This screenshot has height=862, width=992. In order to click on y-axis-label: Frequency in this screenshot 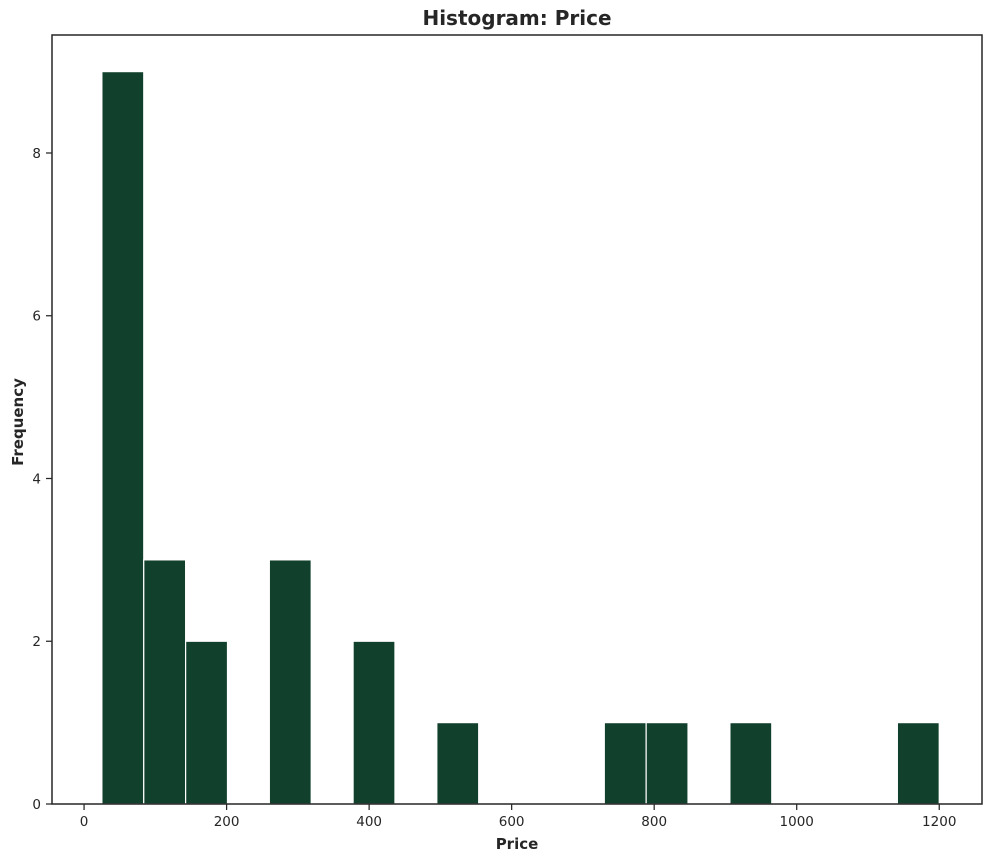, I will do `click(18, 422)`.